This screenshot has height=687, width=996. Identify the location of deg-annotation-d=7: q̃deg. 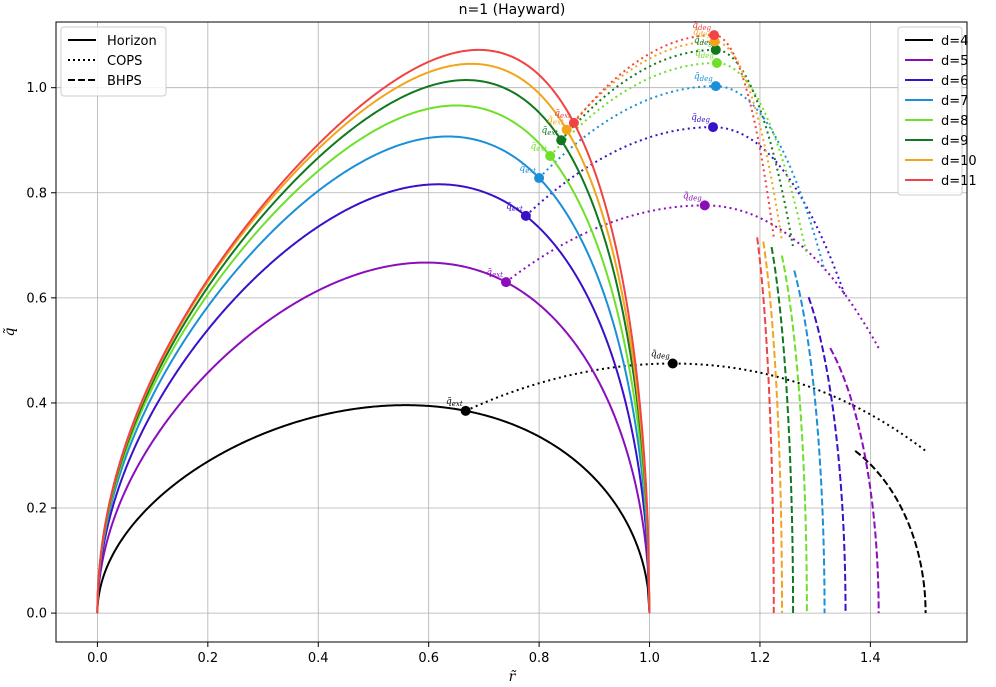
(703, 77).